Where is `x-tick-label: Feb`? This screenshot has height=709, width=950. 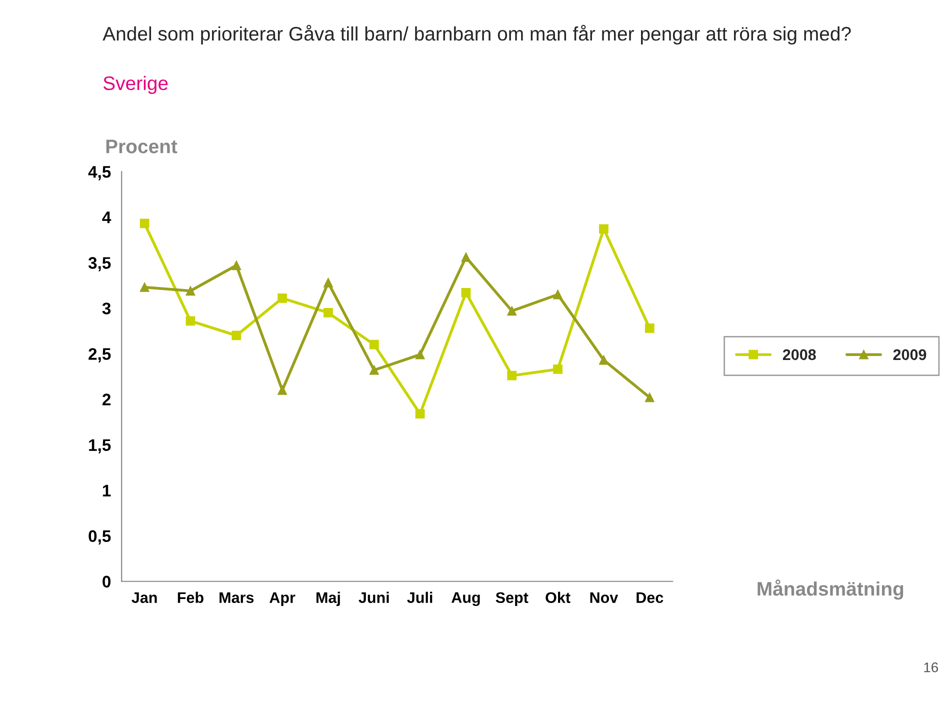
x-tick-label: Feb is located at coordinates (191, 598).